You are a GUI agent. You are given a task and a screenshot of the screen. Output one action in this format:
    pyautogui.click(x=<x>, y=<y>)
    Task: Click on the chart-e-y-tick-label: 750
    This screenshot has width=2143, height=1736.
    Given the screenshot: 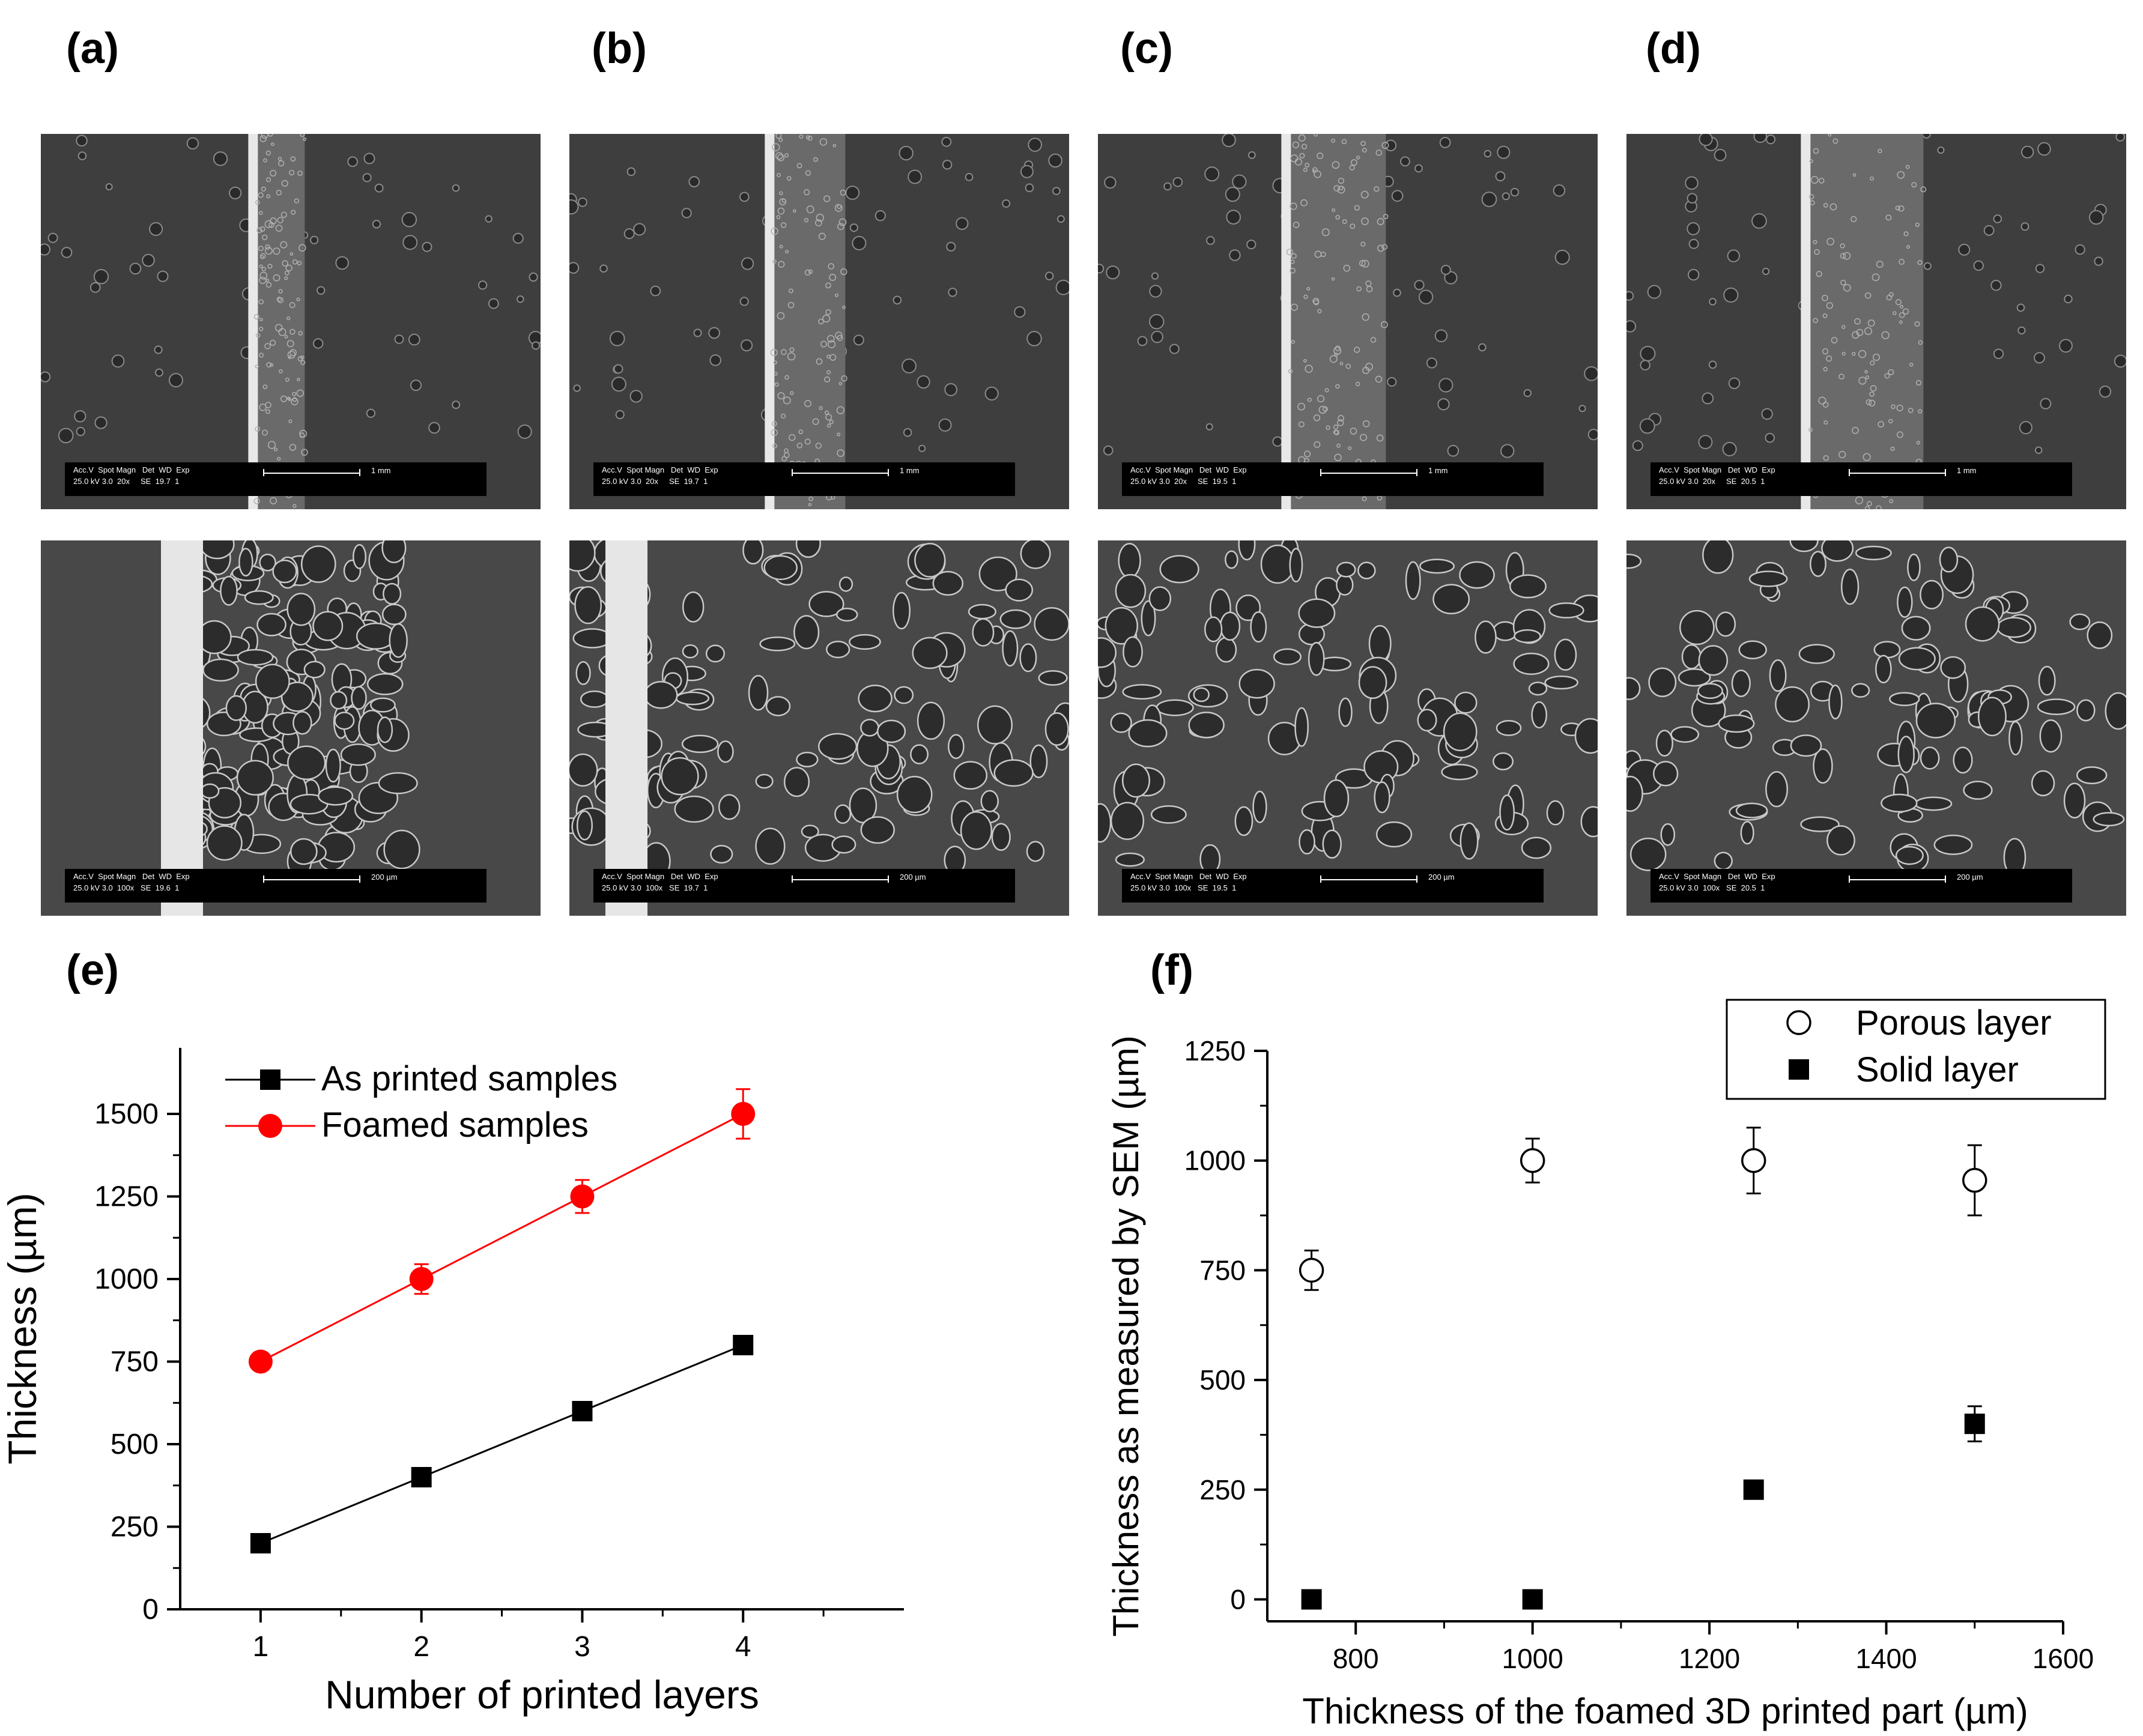 What is the action you would take?
    pyautogui.click(x=135, y=1362)
    